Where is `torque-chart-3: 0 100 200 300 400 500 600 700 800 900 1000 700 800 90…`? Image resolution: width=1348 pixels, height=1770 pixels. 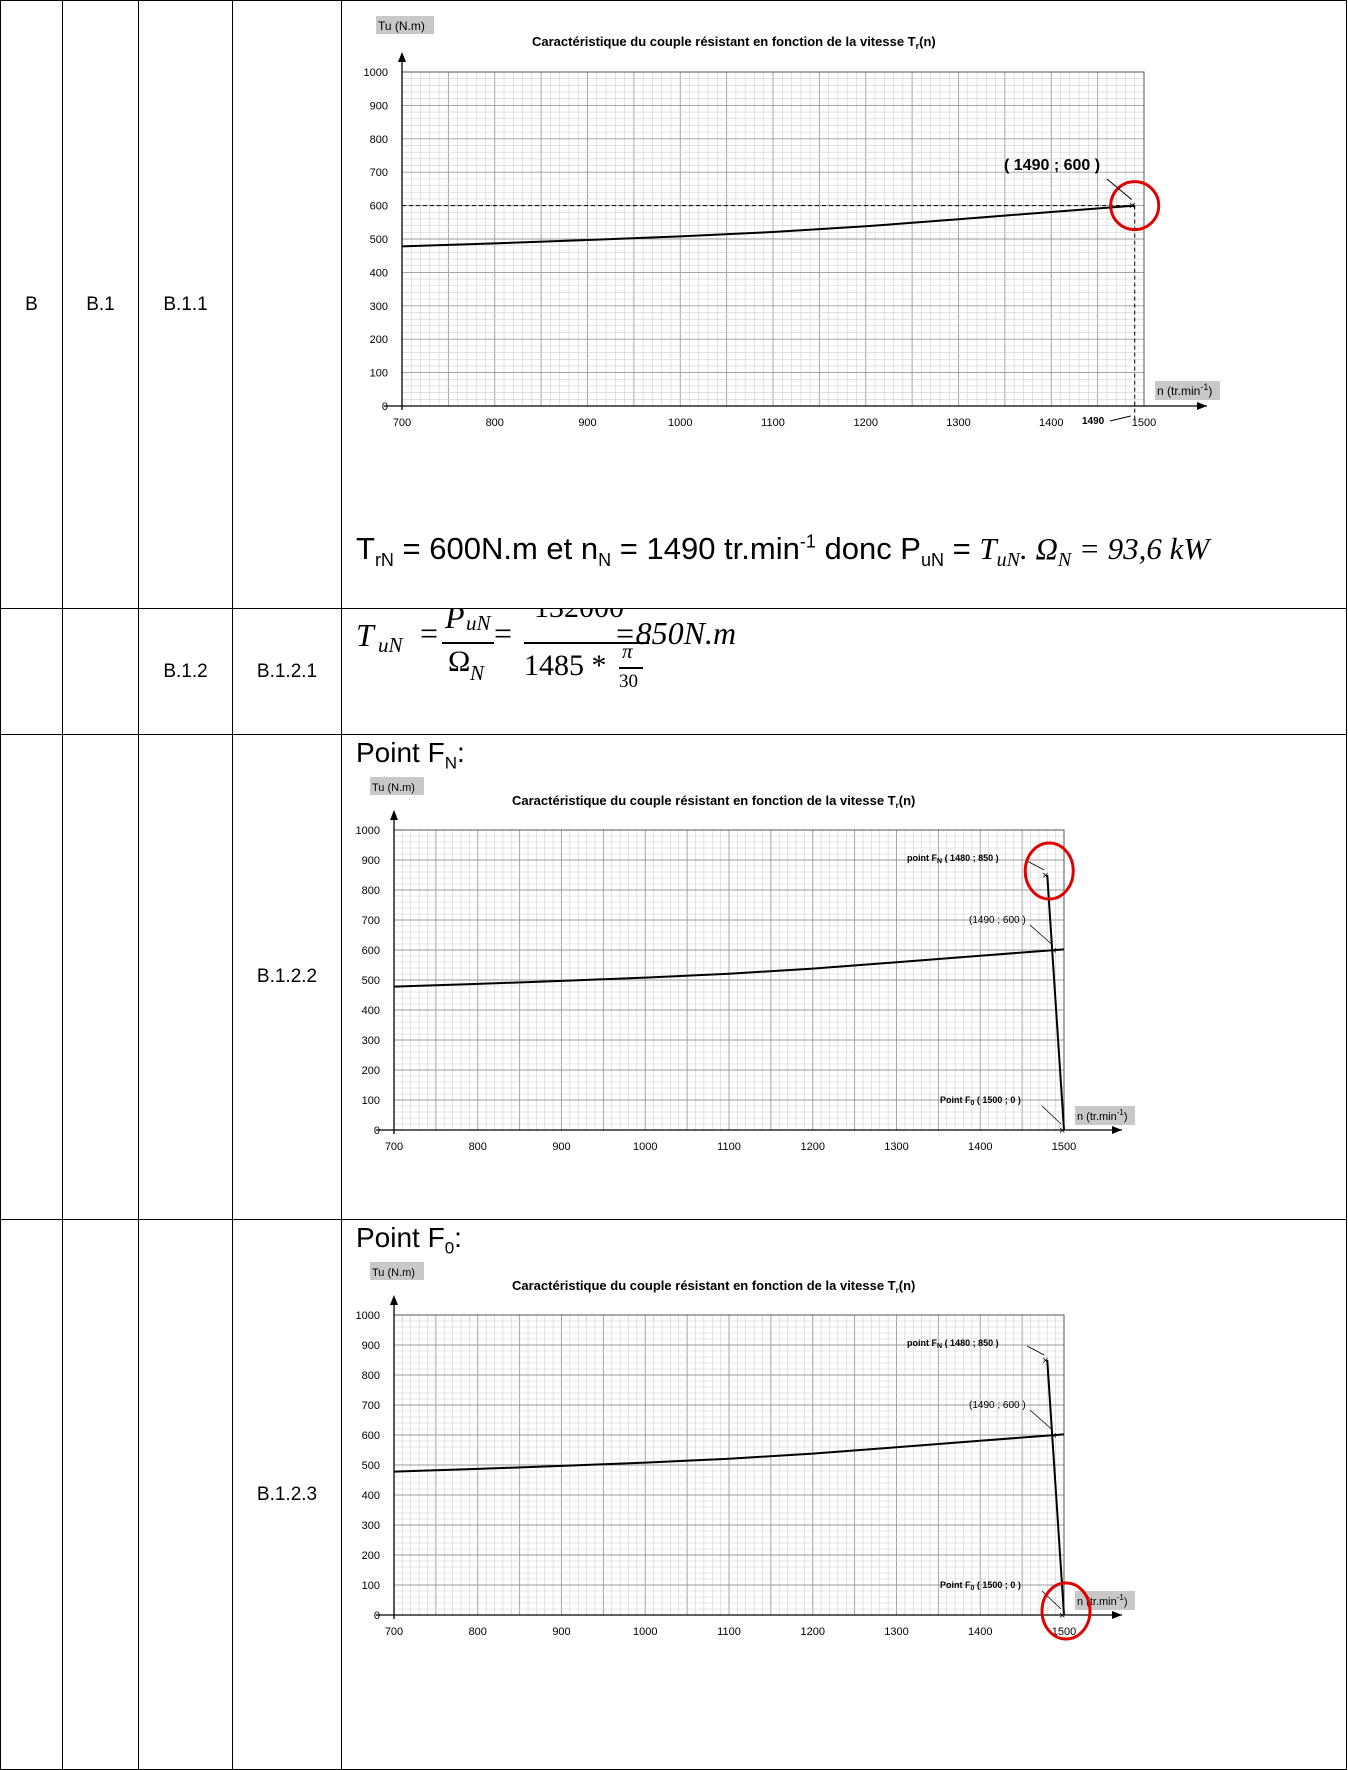 torque-chart-3: 0 100 200 300 400 500 600 700 800 900 1000 700 800 90… is located at coordinates (745, 1451).